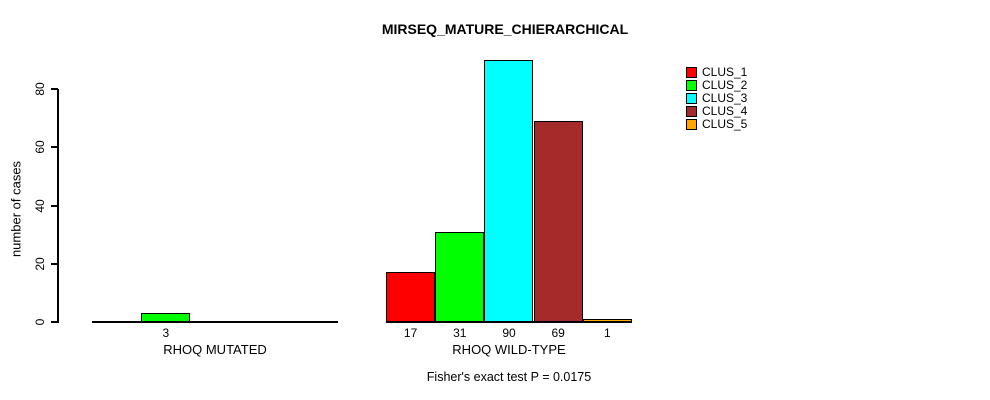 The height and width of the screenshot is (400, 990). I want to click on bar-value-label: 17, so click(410, 333).